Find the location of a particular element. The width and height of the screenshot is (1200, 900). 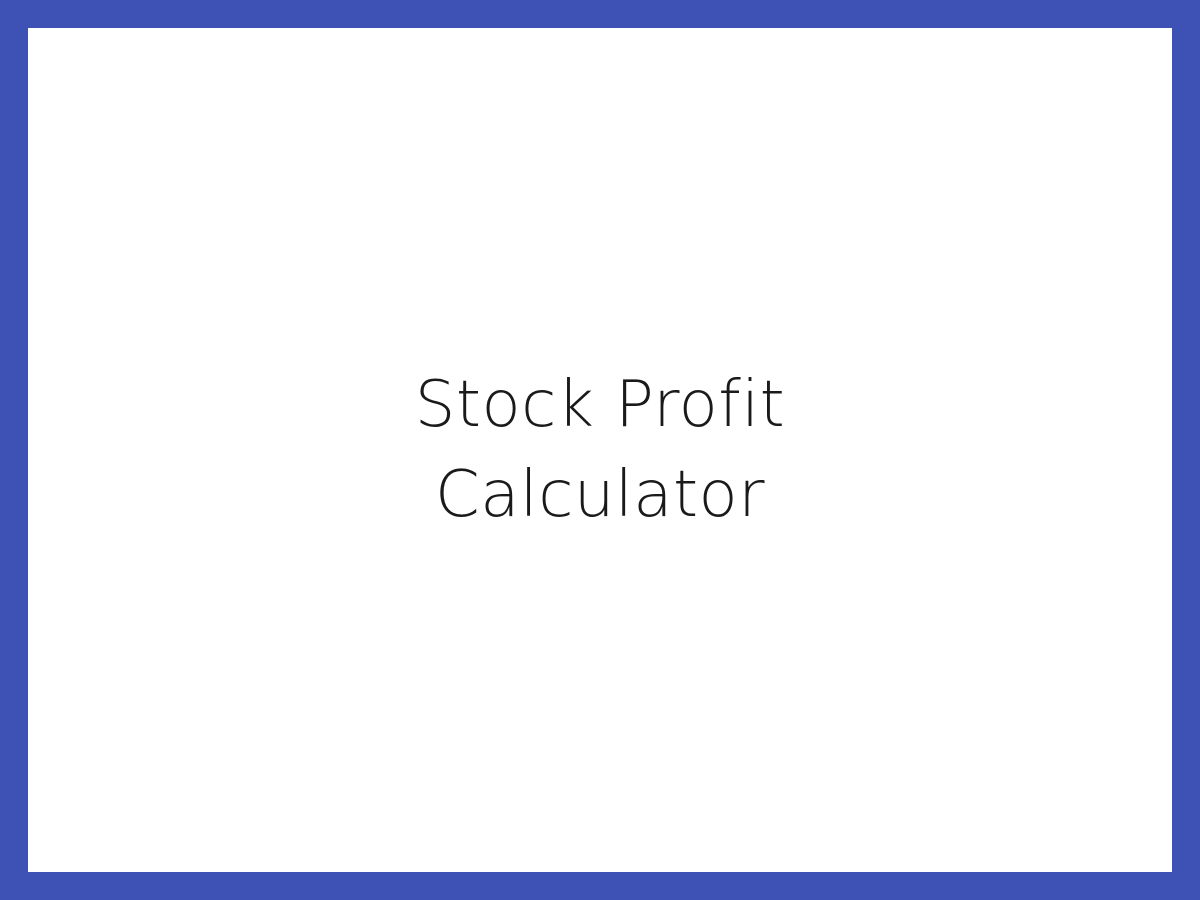

title-line-1: Stock Profit is located at coordinates (600, 405).